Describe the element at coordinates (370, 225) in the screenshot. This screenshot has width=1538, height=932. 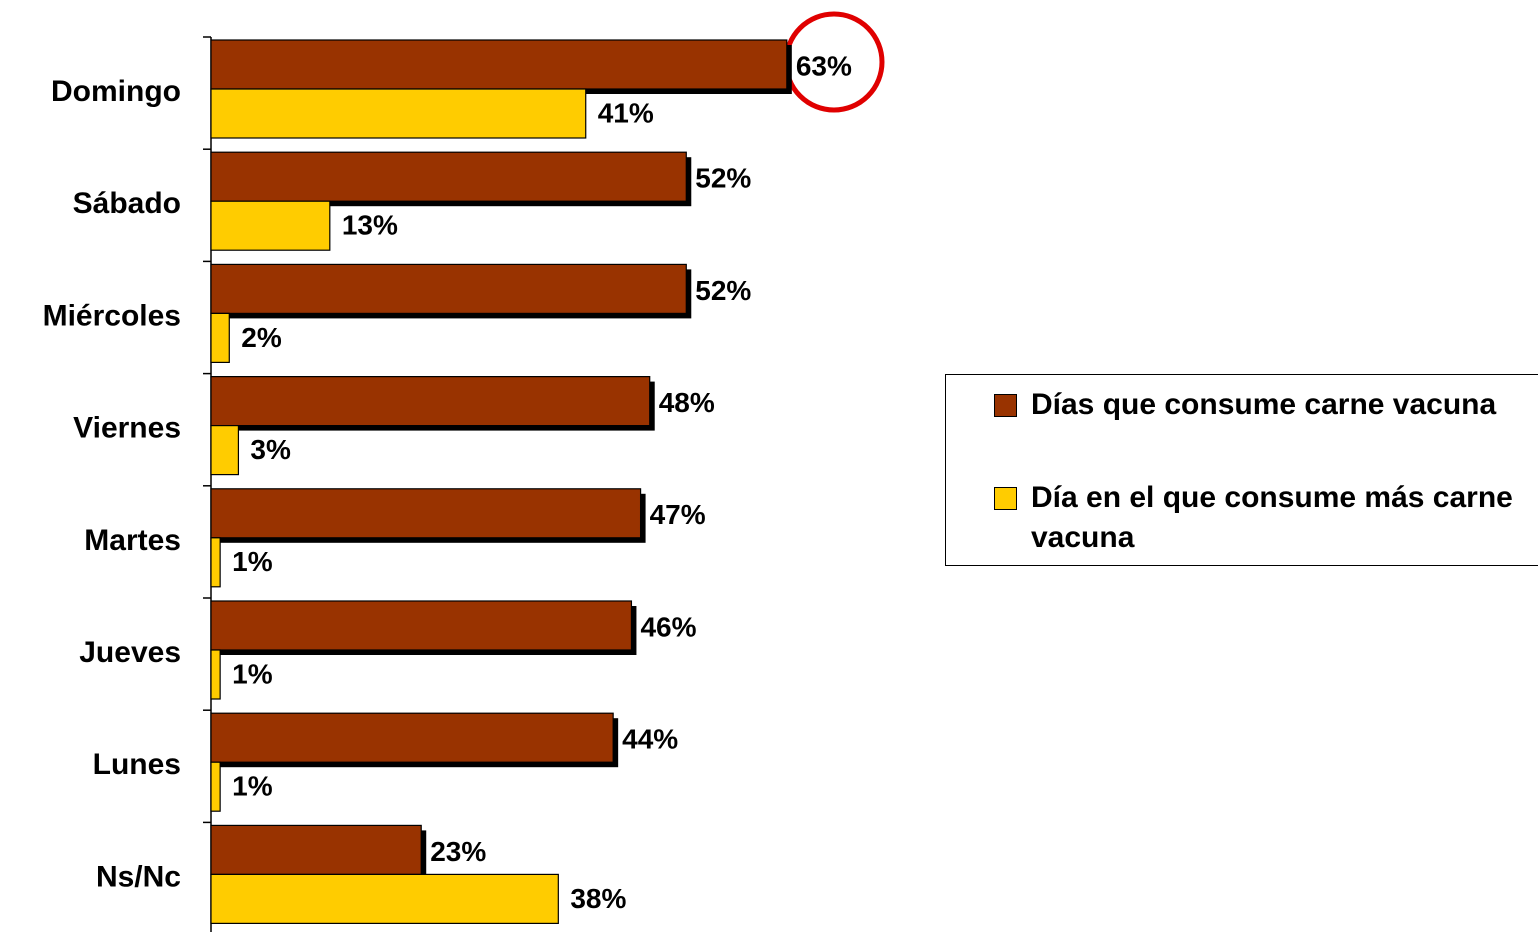
I see `value-label: 13%` at that location.